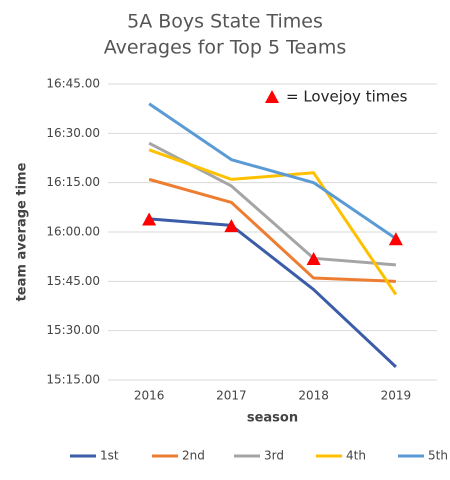  I want to click on y-tick-label: 15:15.00, so click(73, 380).